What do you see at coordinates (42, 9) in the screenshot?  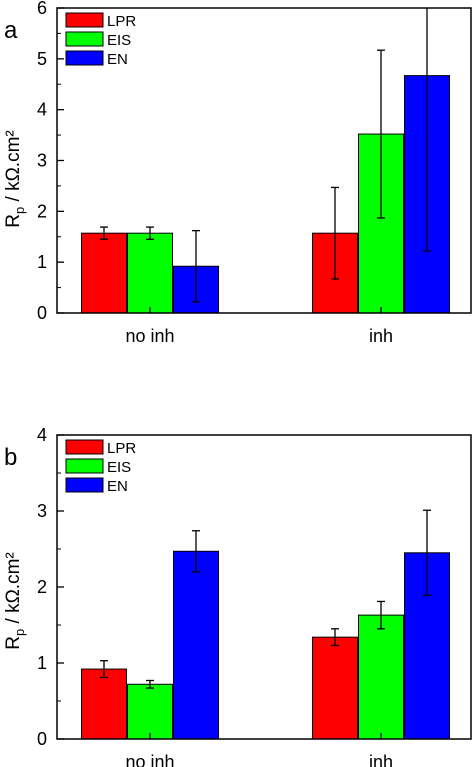 I see `panel-a-y-tick-label-6: 6` at bounding box center [42, 9].